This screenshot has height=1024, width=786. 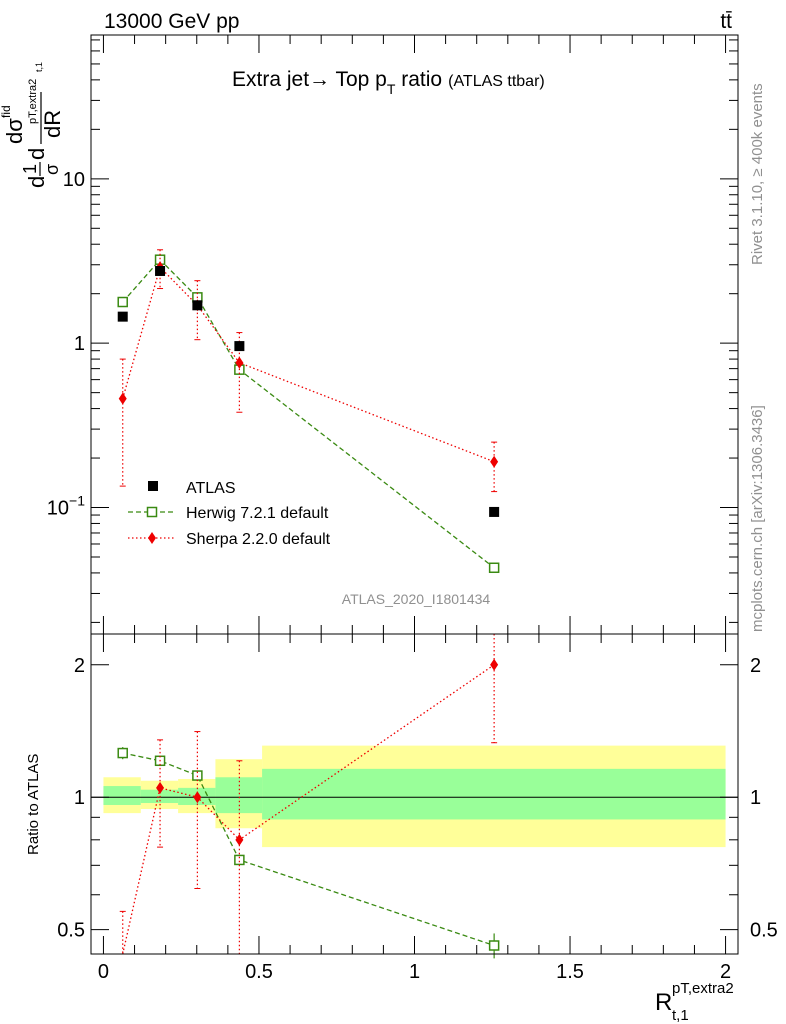 I want to click on legend-label-herwig: Herwig 7.2.1 default, so click(x=257, y=513).